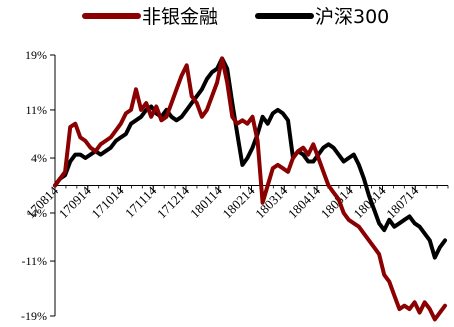 Image resolution: width=454 pixels, height=327 pixels. Describe the element at coordinates (39, 158) in the screenshot. I see `y-tick-label: 4%` at that location.